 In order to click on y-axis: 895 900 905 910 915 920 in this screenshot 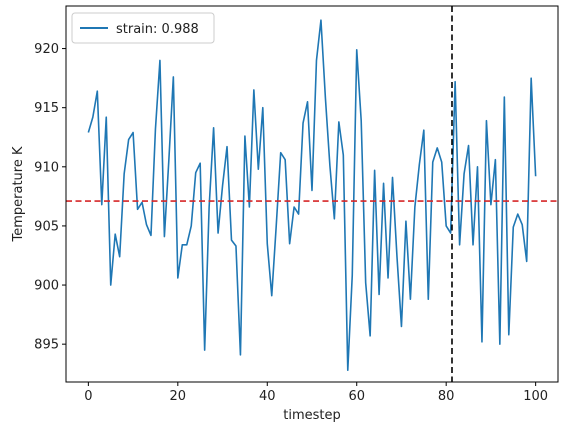, I will do `click(50, 197)`.